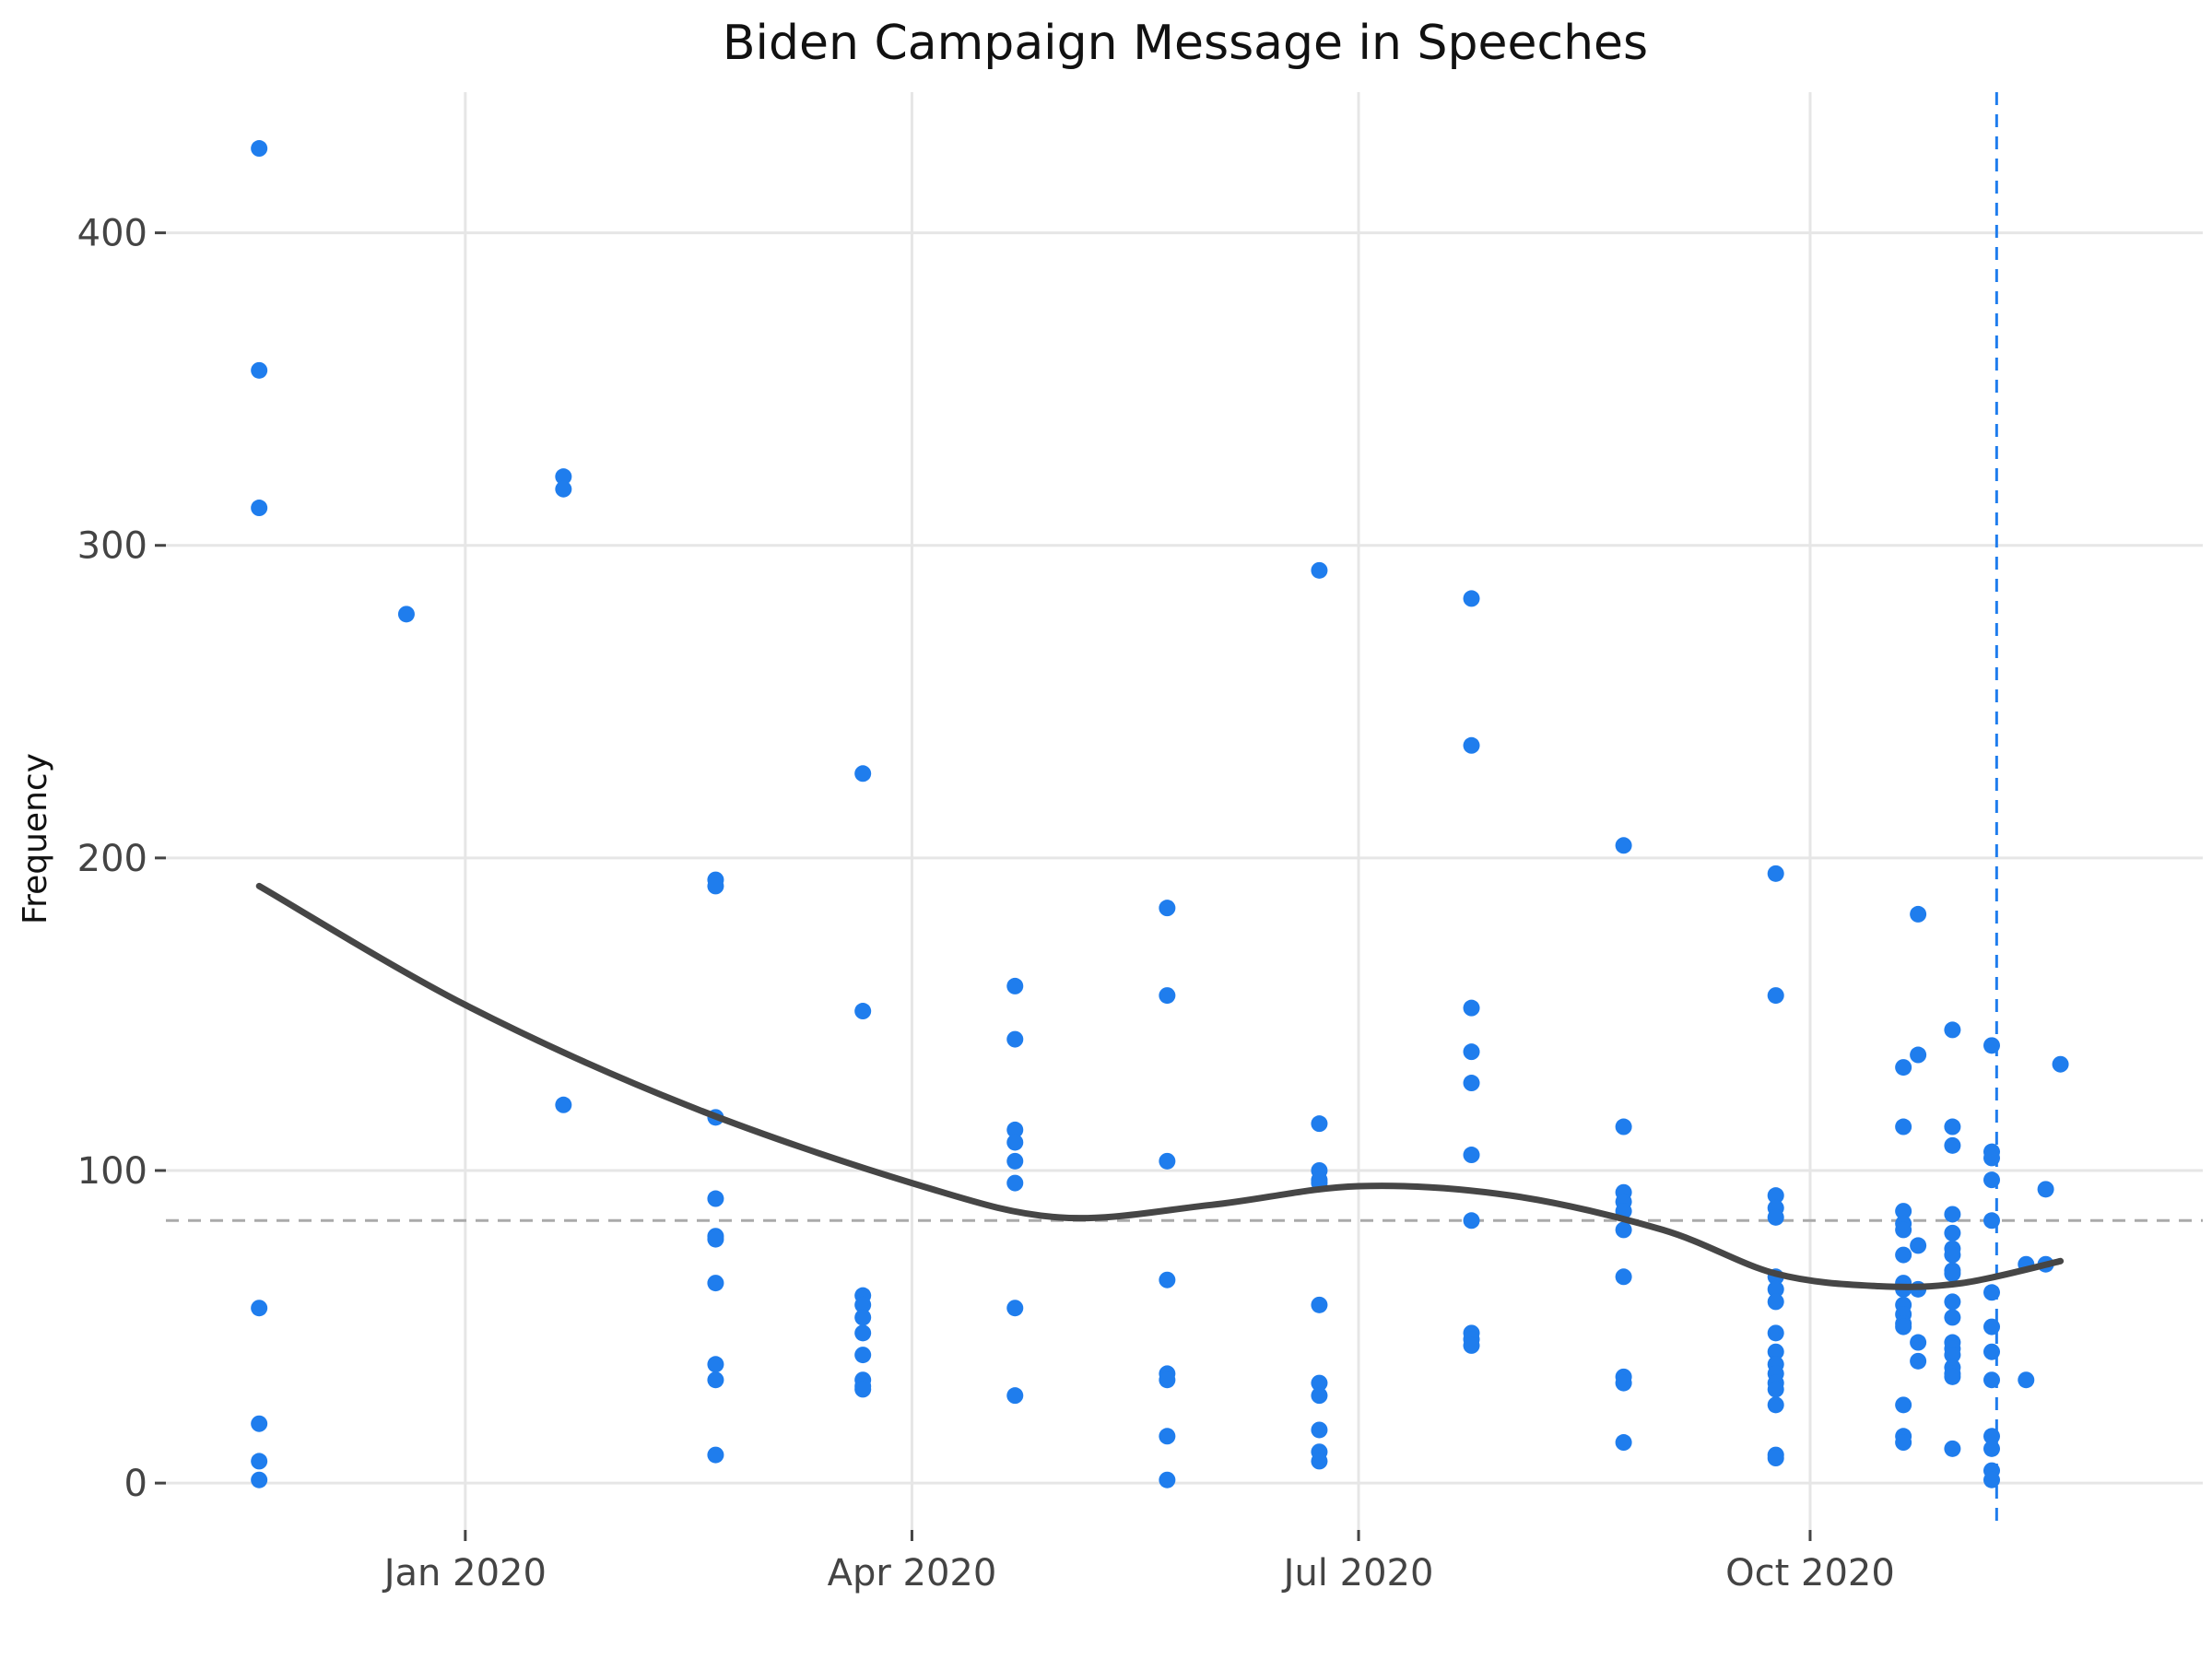 This screenshot has height=1659, width=2212. Describe the element at coordinates (1185, 43) in the screenshot. I see `chart-title: Biden Campaign Message in Speeches` at that location.